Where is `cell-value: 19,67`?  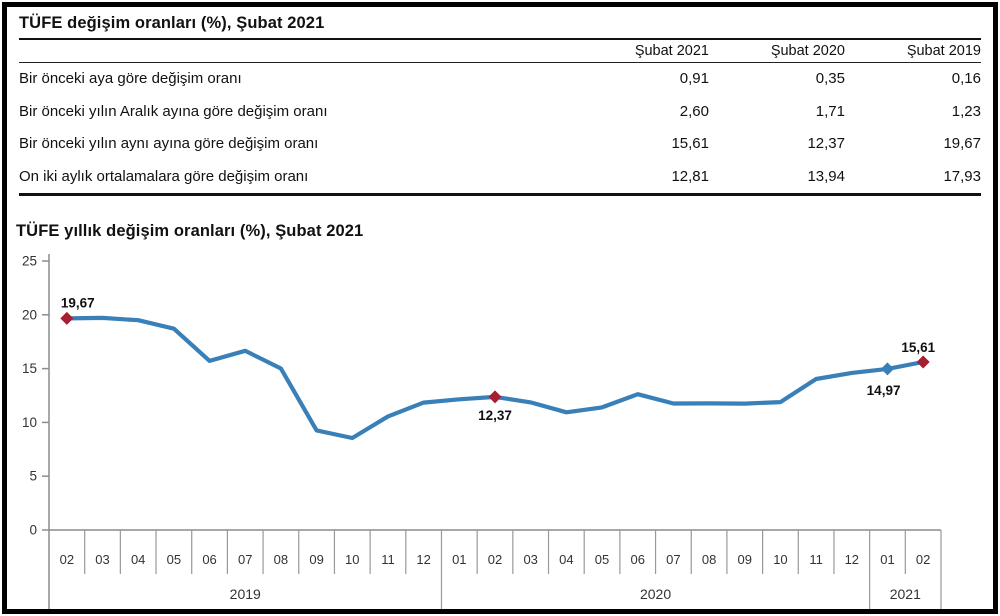
cell-value: 19,67 is located at coordinates (962, 143).